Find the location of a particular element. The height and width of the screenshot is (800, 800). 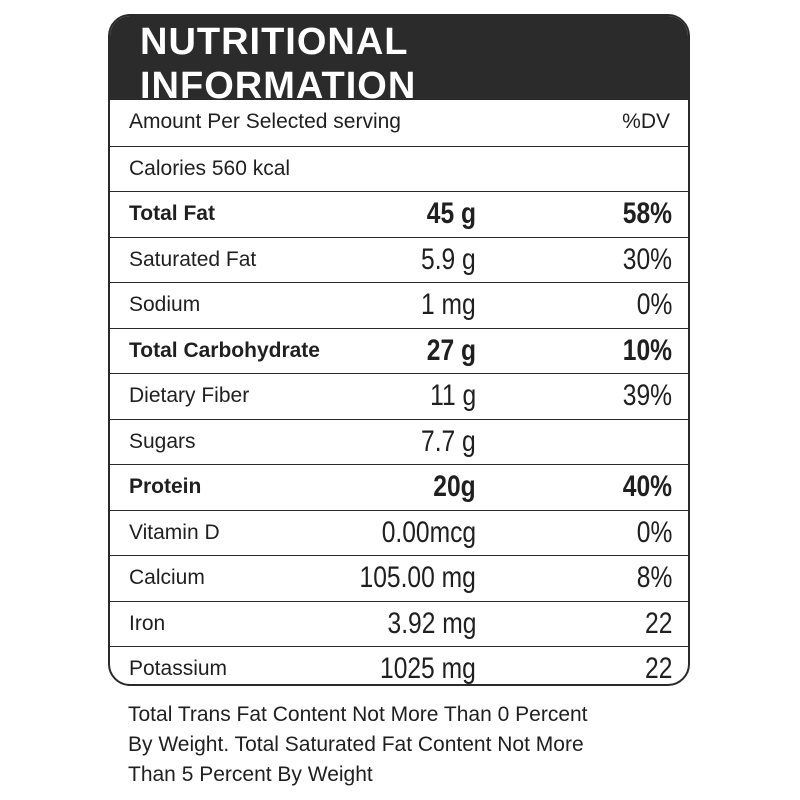

table-header-row: Amount Per Selected serving %DV is located at coordinates (399, 123).